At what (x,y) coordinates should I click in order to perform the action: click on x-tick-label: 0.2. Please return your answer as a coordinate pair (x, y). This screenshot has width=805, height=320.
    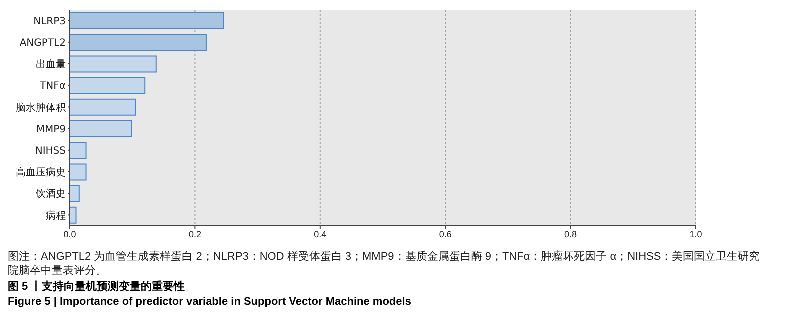
    Looking at the image, I should click on (195, 234).